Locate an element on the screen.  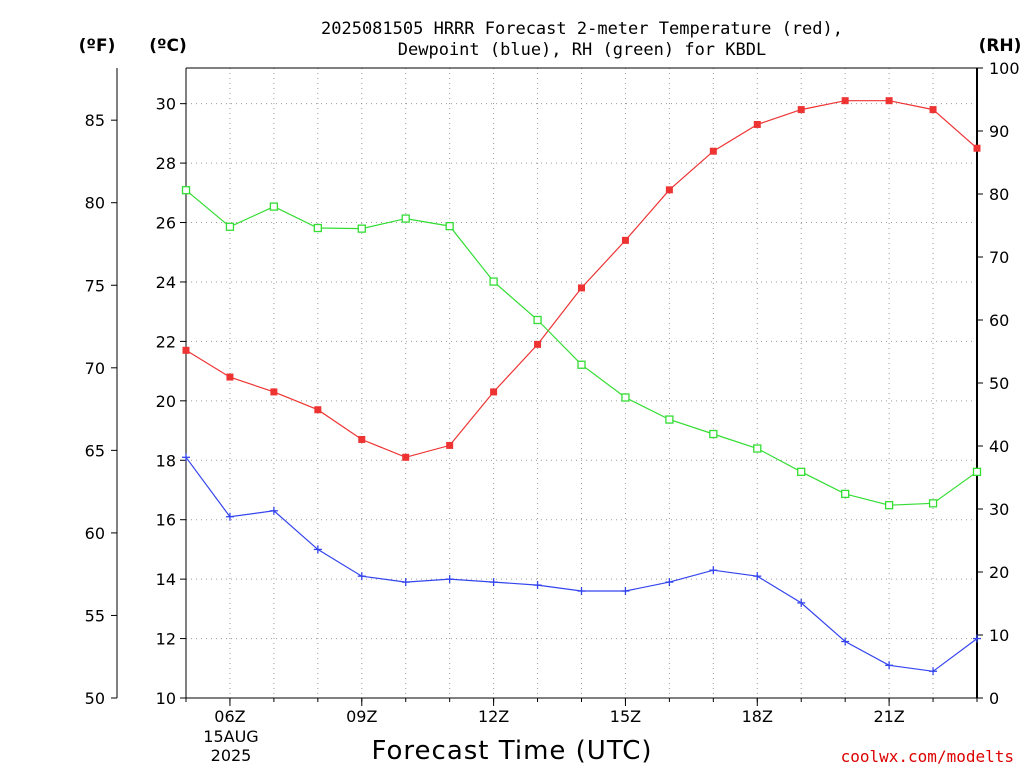
x-tick-label: 12Z is located at coordinates (493, 716).